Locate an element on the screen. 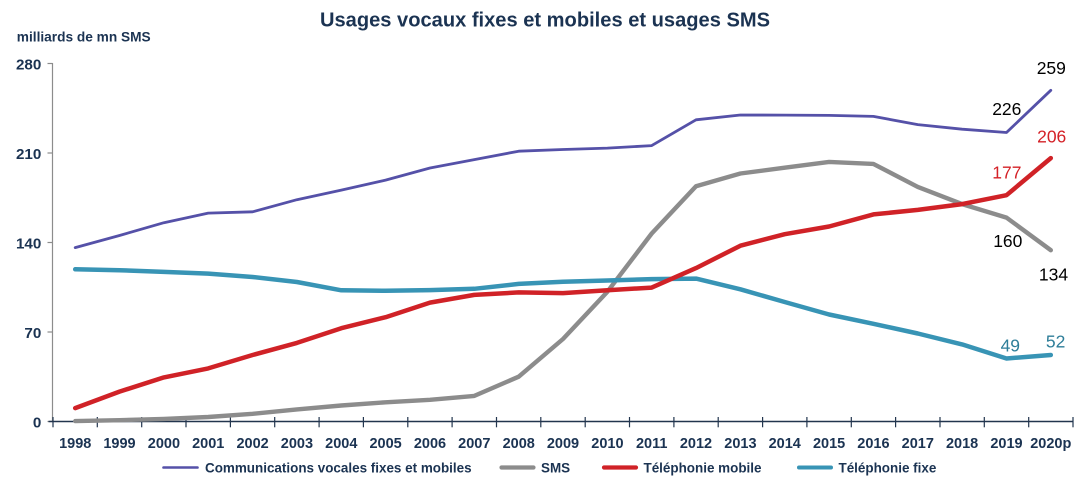 This screenshot has width=1089, height=491. svg-text: 2016 is located at coordinates (873, 444).